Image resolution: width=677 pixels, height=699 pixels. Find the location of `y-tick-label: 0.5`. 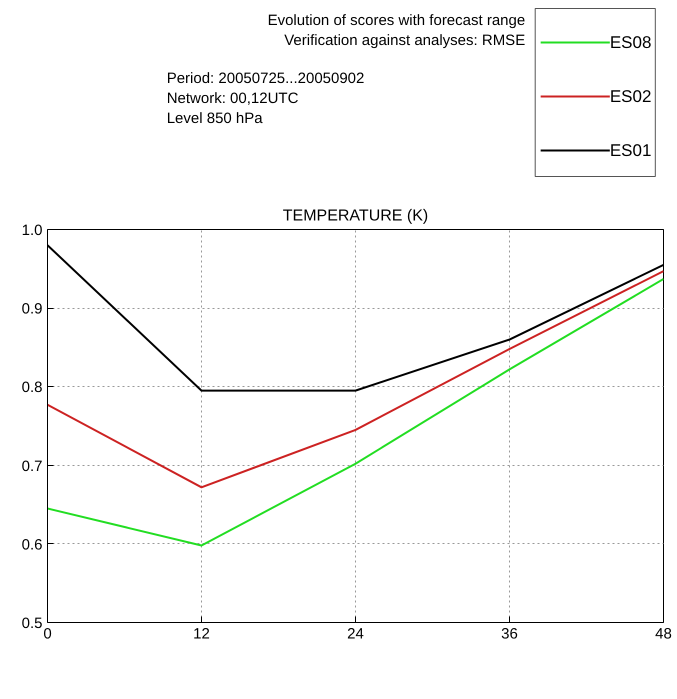

y-tick-label: 0.5 is located at coordinates (32, 623).